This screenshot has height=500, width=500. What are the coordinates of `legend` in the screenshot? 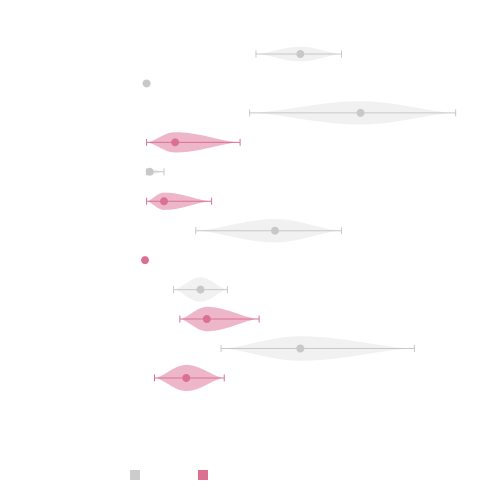 It's located at (169, 475).